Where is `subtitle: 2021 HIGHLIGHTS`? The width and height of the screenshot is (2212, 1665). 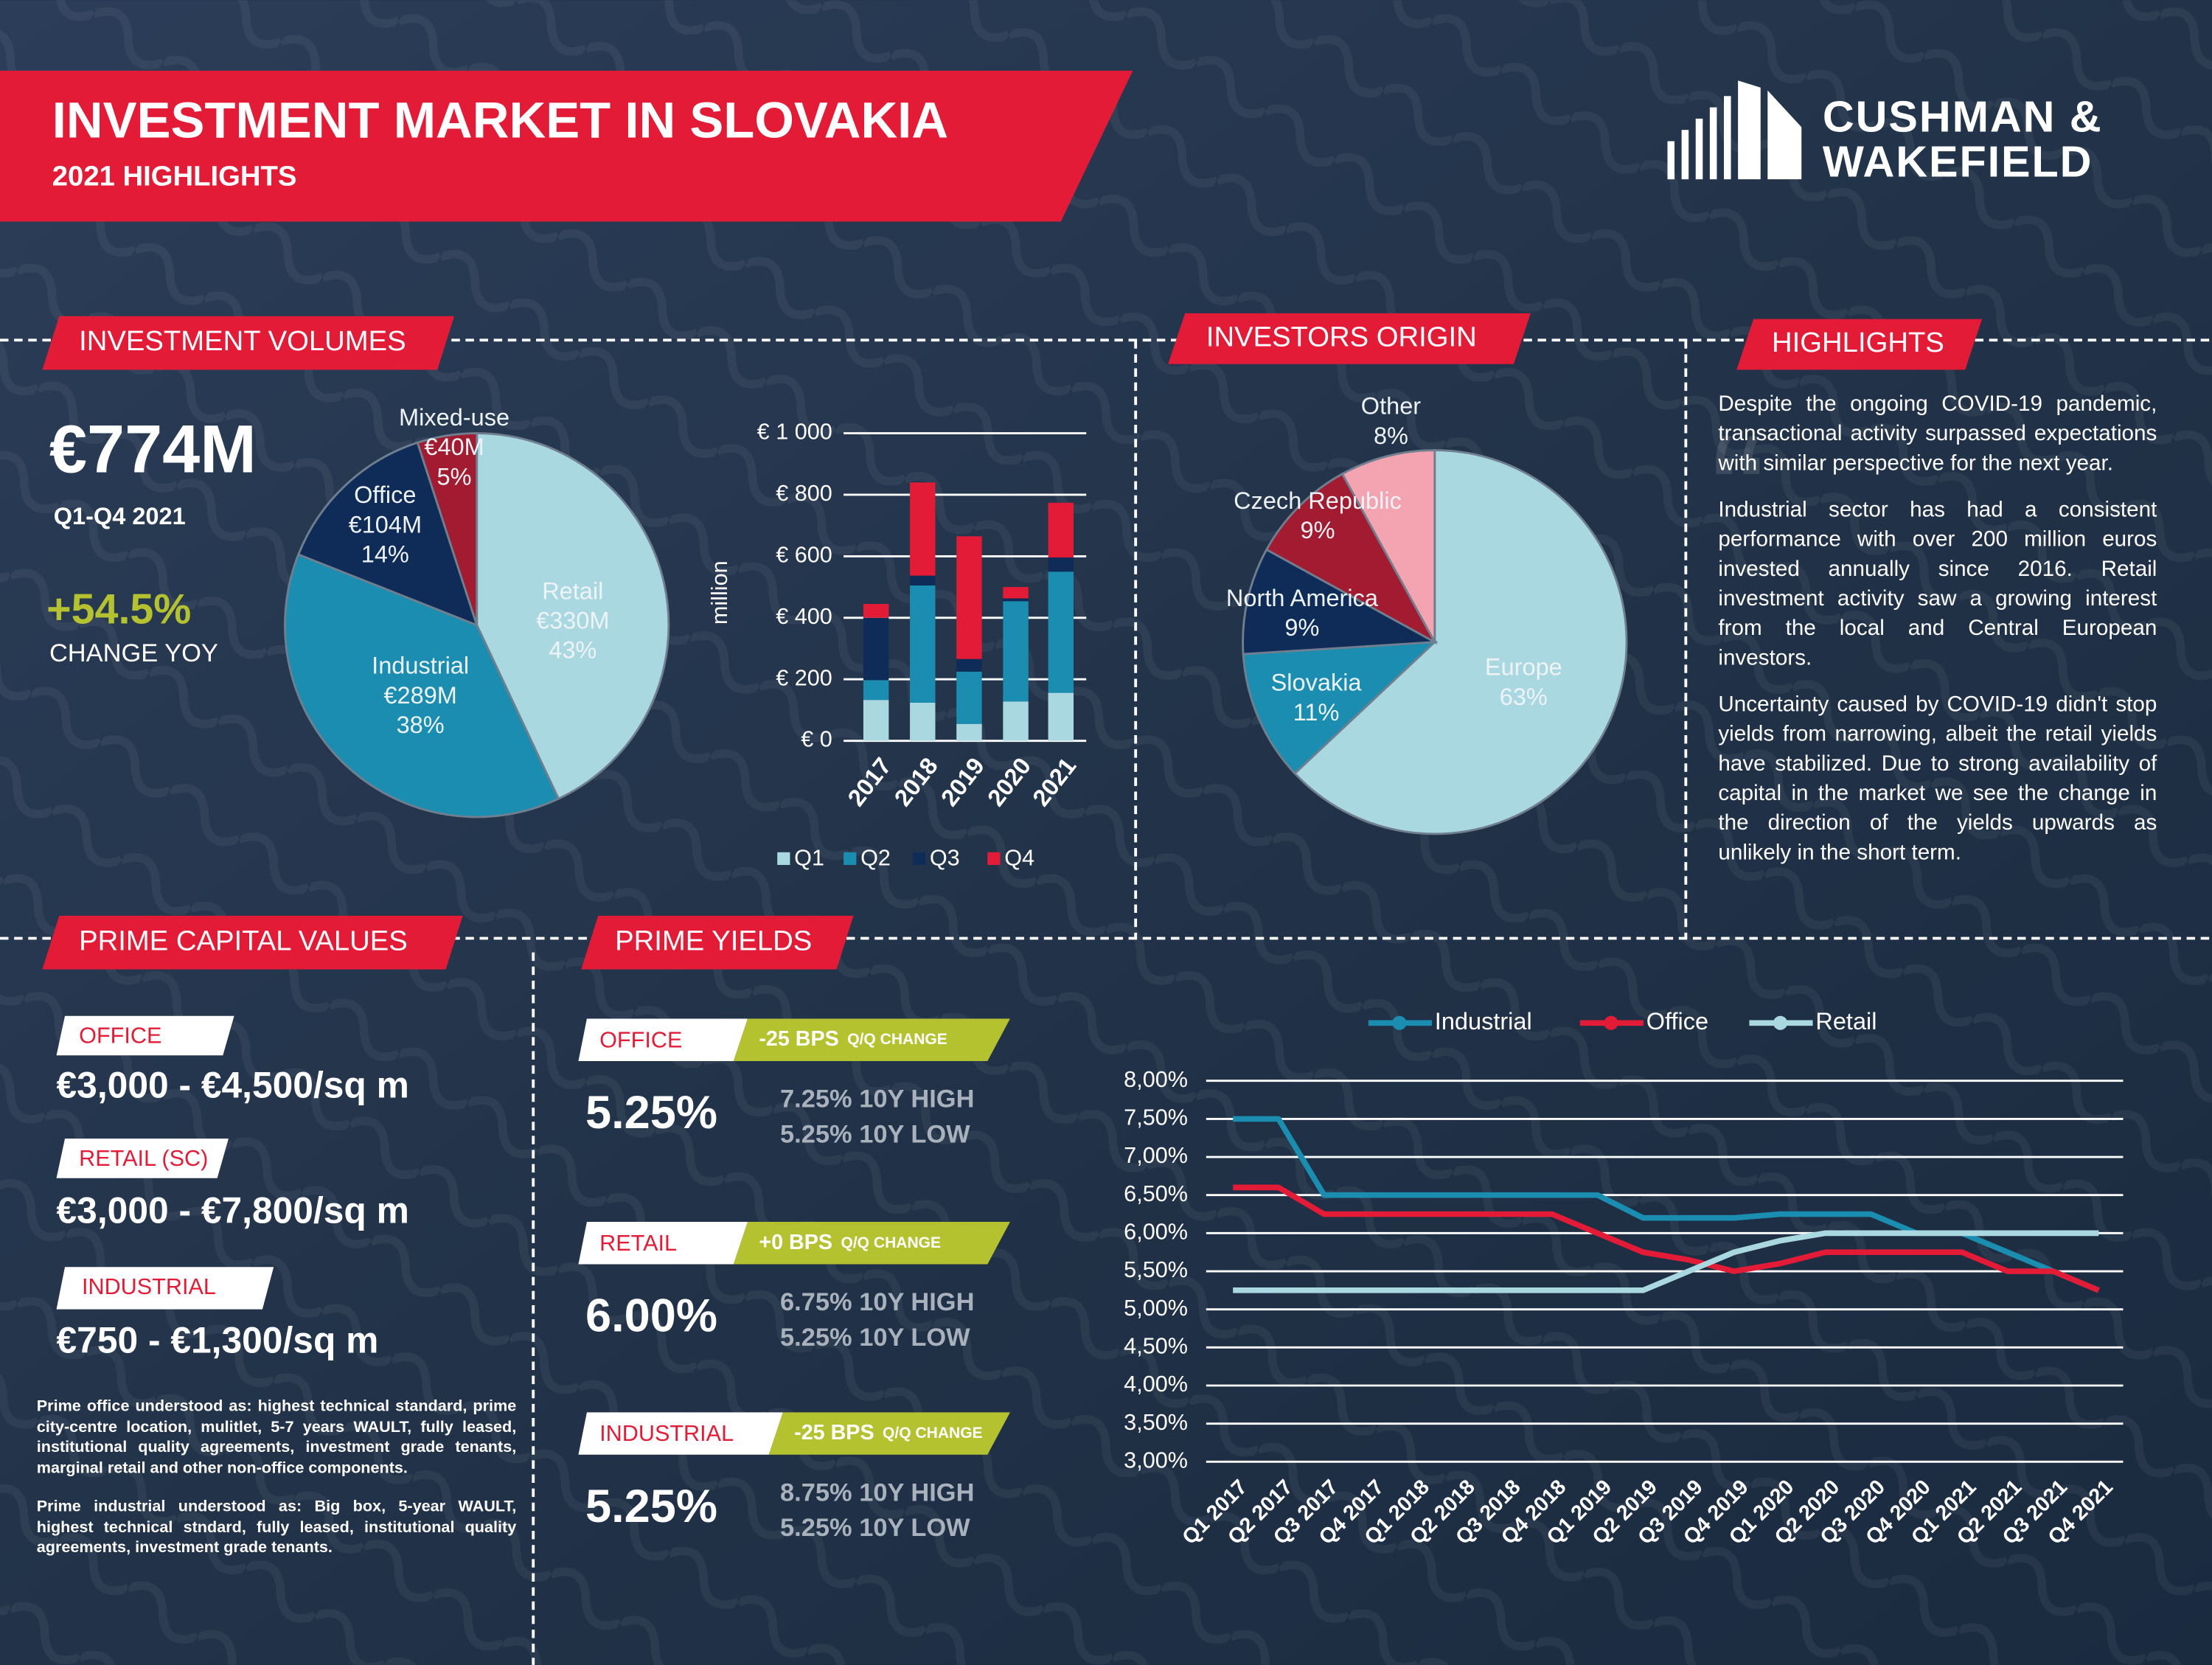 subtitle: 2021 HIGHLIGHTS is located at coordinates (174, 176).